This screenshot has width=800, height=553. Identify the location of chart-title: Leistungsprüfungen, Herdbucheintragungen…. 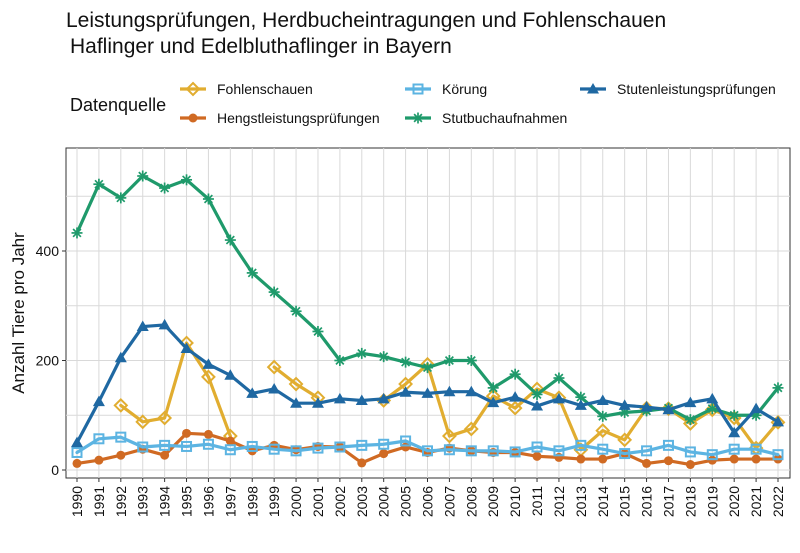
(366, 20).